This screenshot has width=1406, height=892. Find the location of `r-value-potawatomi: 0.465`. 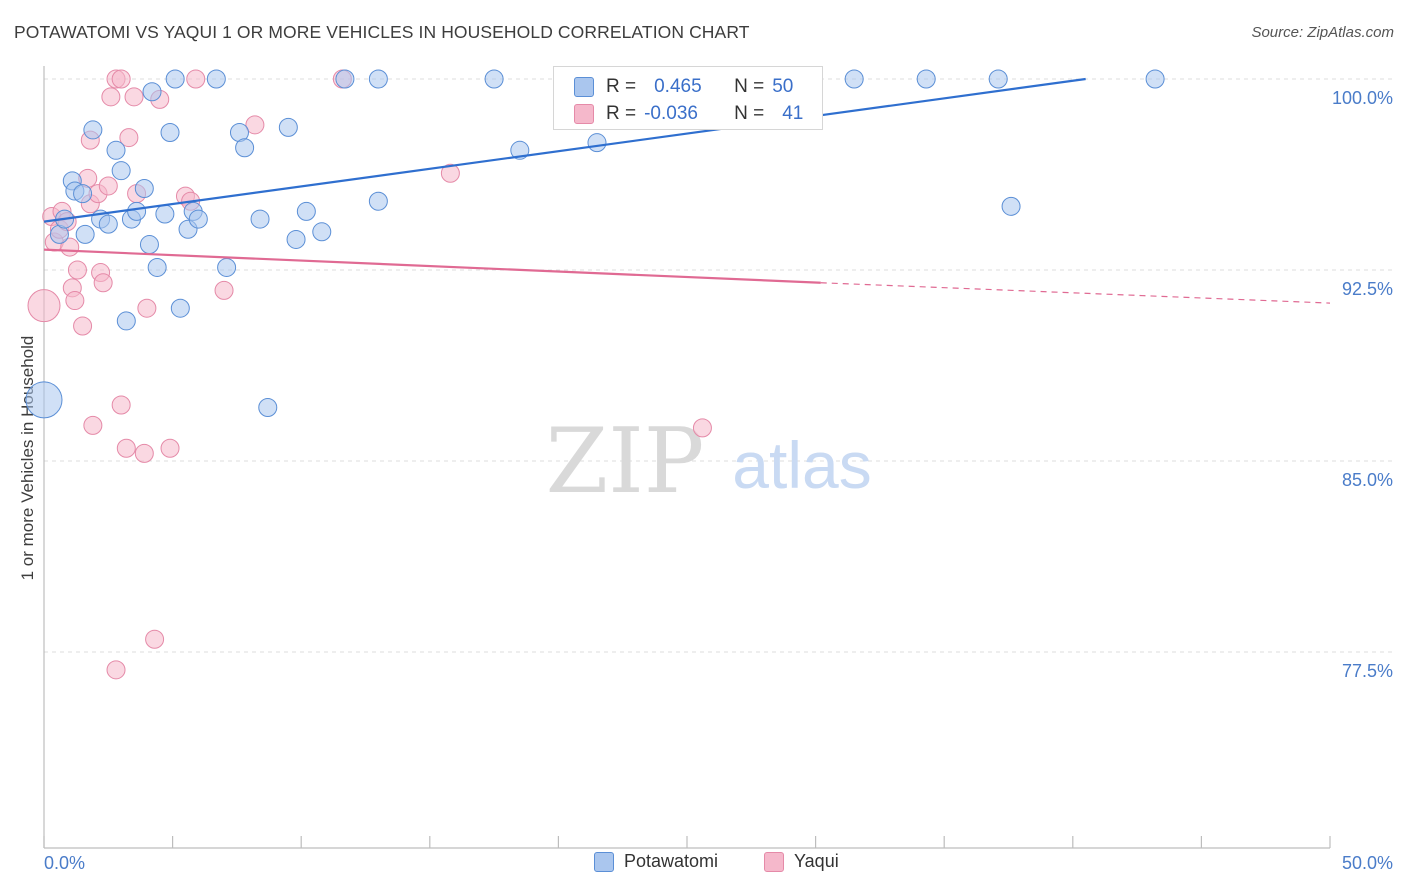

r-value-potawatomi: 0.465 is located at coordinates (678, 86).